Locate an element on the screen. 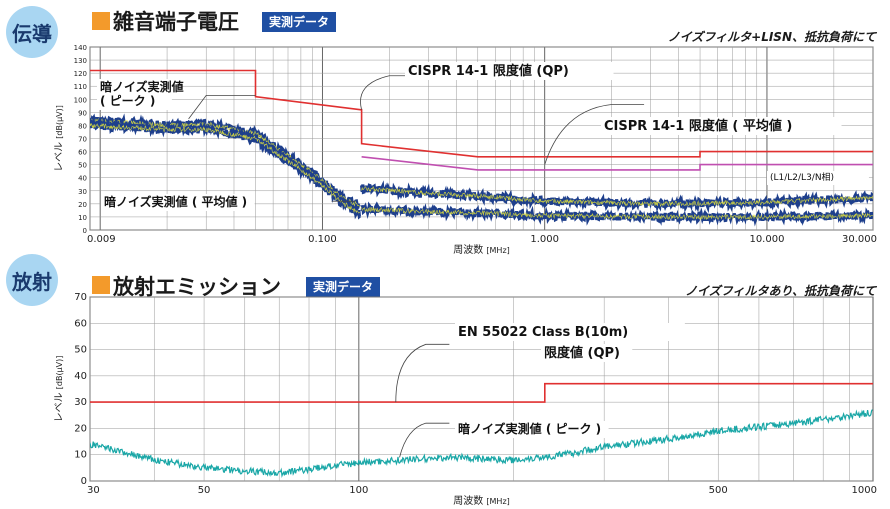  callout-radiated-peak: 暗ノイズ実測値 ( ピーク ) is located at coordinates (532, 429).